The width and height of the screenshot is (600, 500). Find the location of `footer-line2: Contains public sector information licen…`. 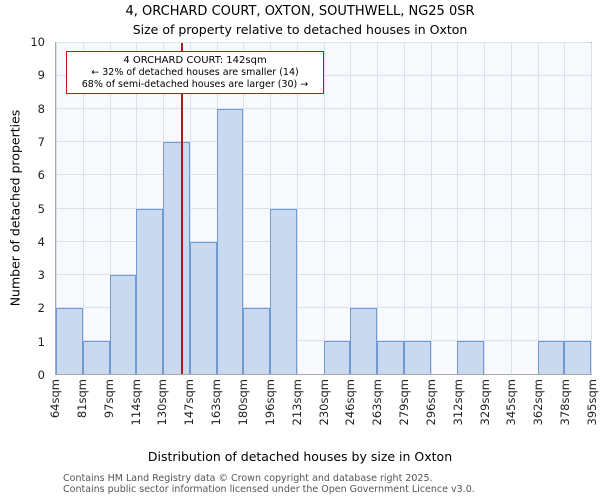

footer-line2: Contains public sector information licen… is located at coordinates (269, 489).